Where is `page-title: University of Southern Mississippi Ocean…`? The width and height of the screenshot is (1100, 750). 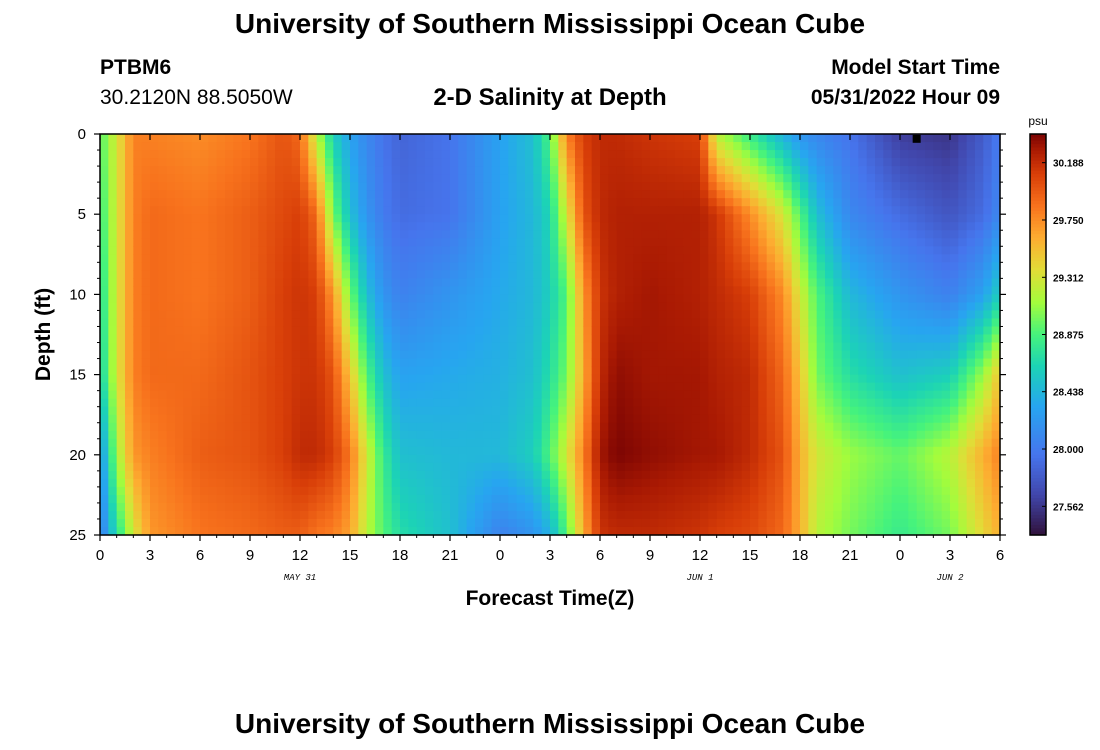 page-title: University of Southern Mississippi Ocean… is located at coordinates (550, 23).